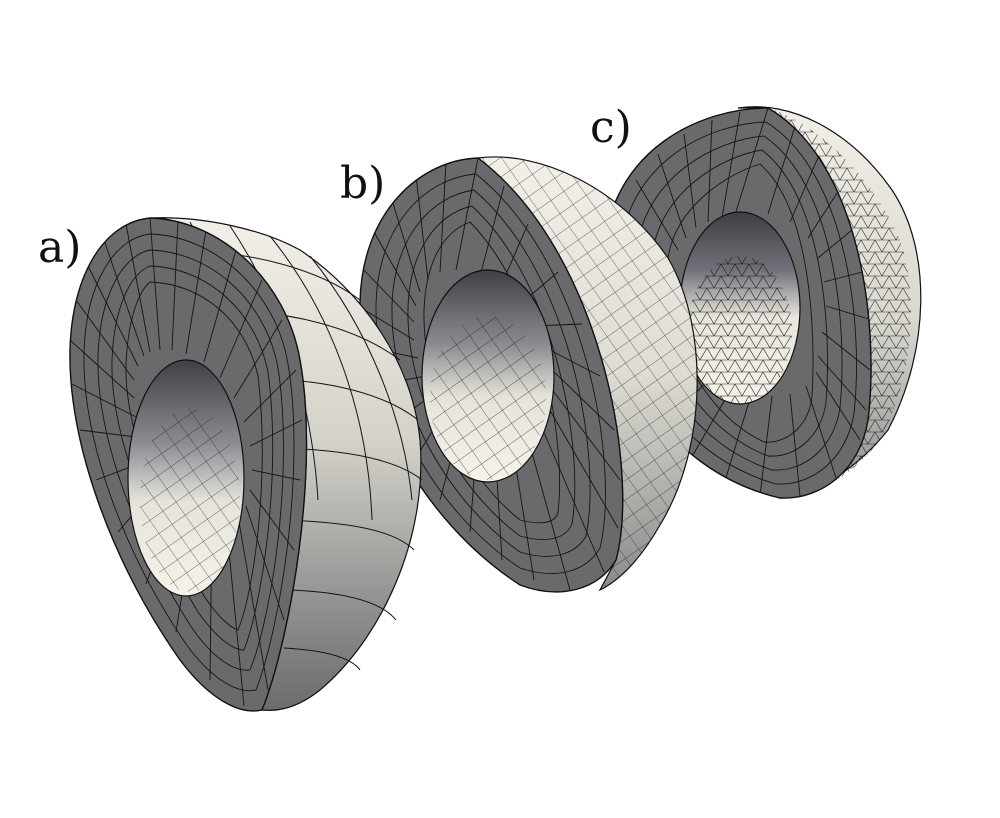 The height and width of the screenshot is (818, 1000). I want to click on panel-label-c: c), so click(611, 127).